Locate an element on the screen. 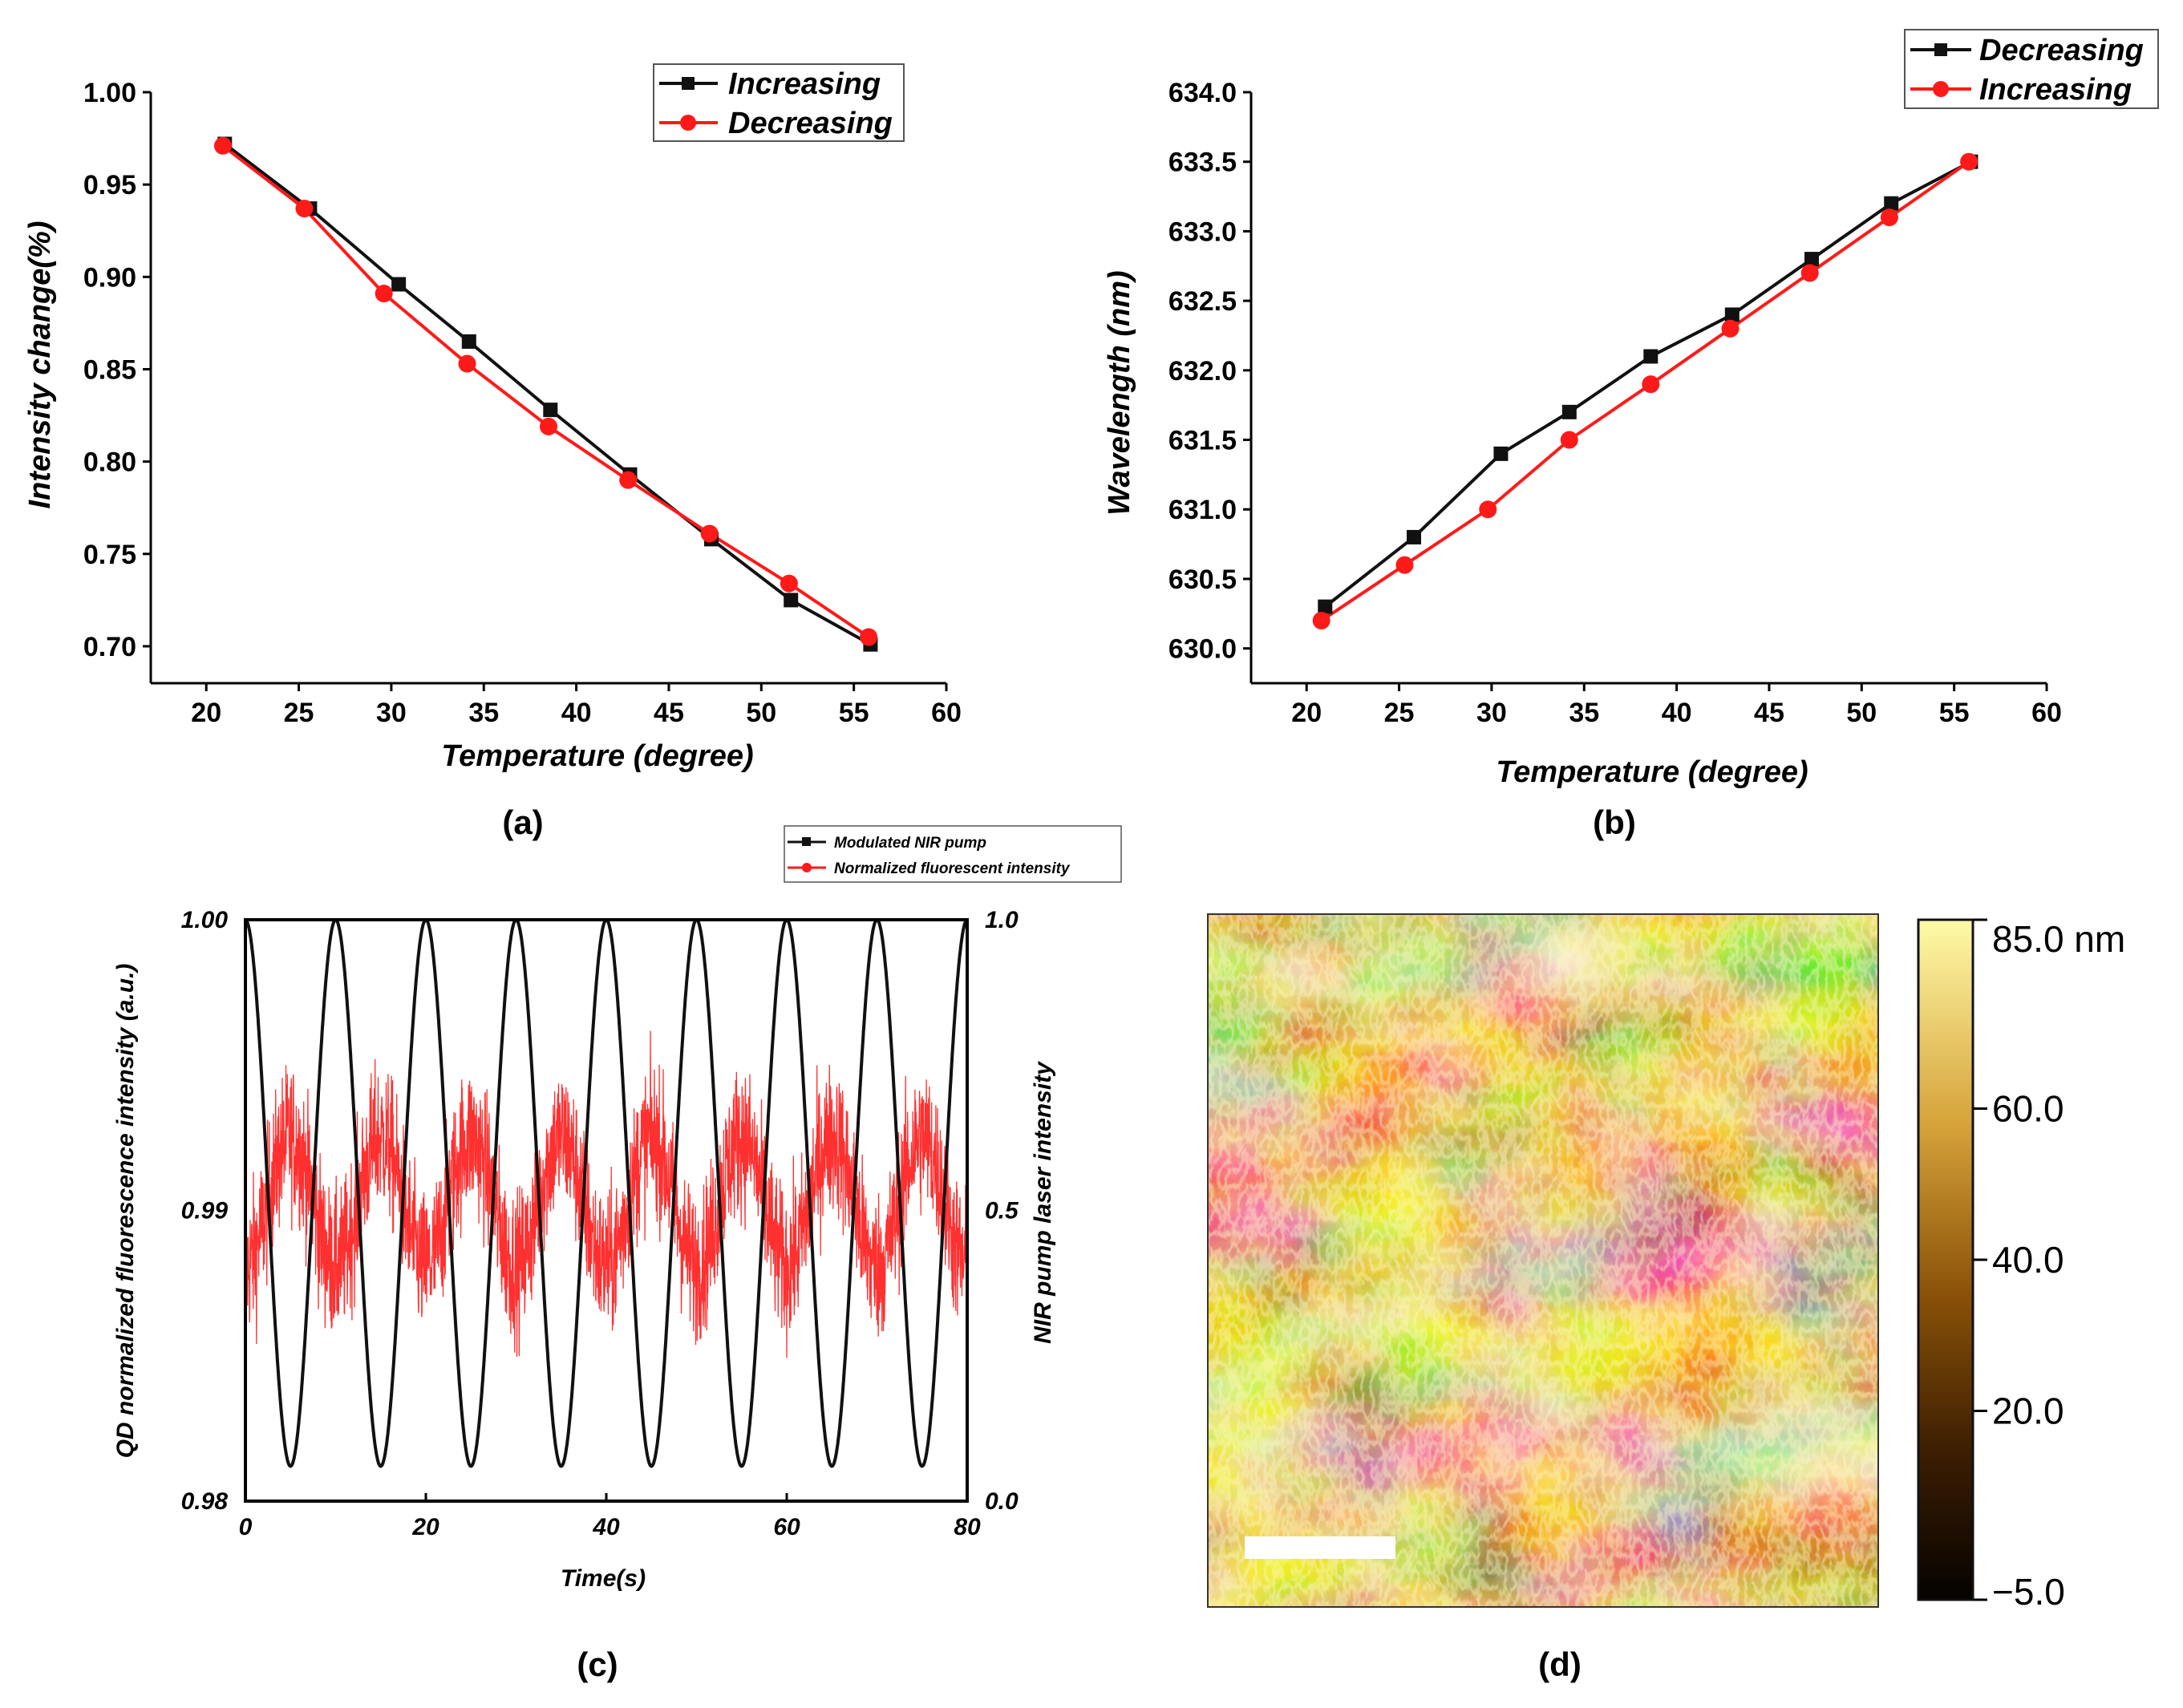 Image resolution: width=2183 pixels, height=1708 pixels. y-tick-label: 0.85 is located at coordinates (109, 369).